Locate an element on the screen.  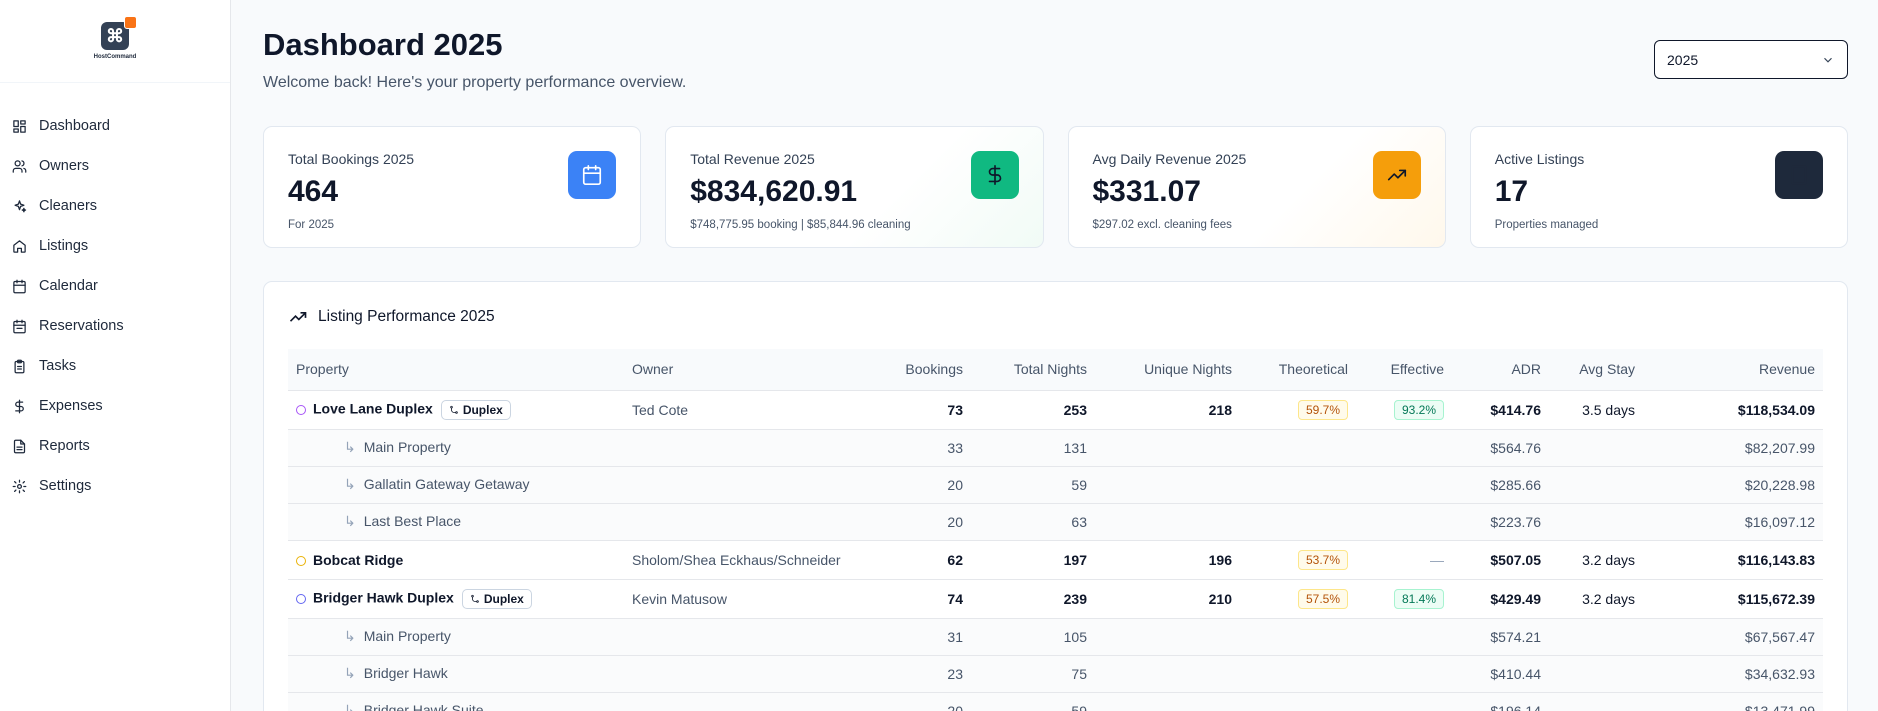
trending-up-icon is located at coordinates (298, 317).